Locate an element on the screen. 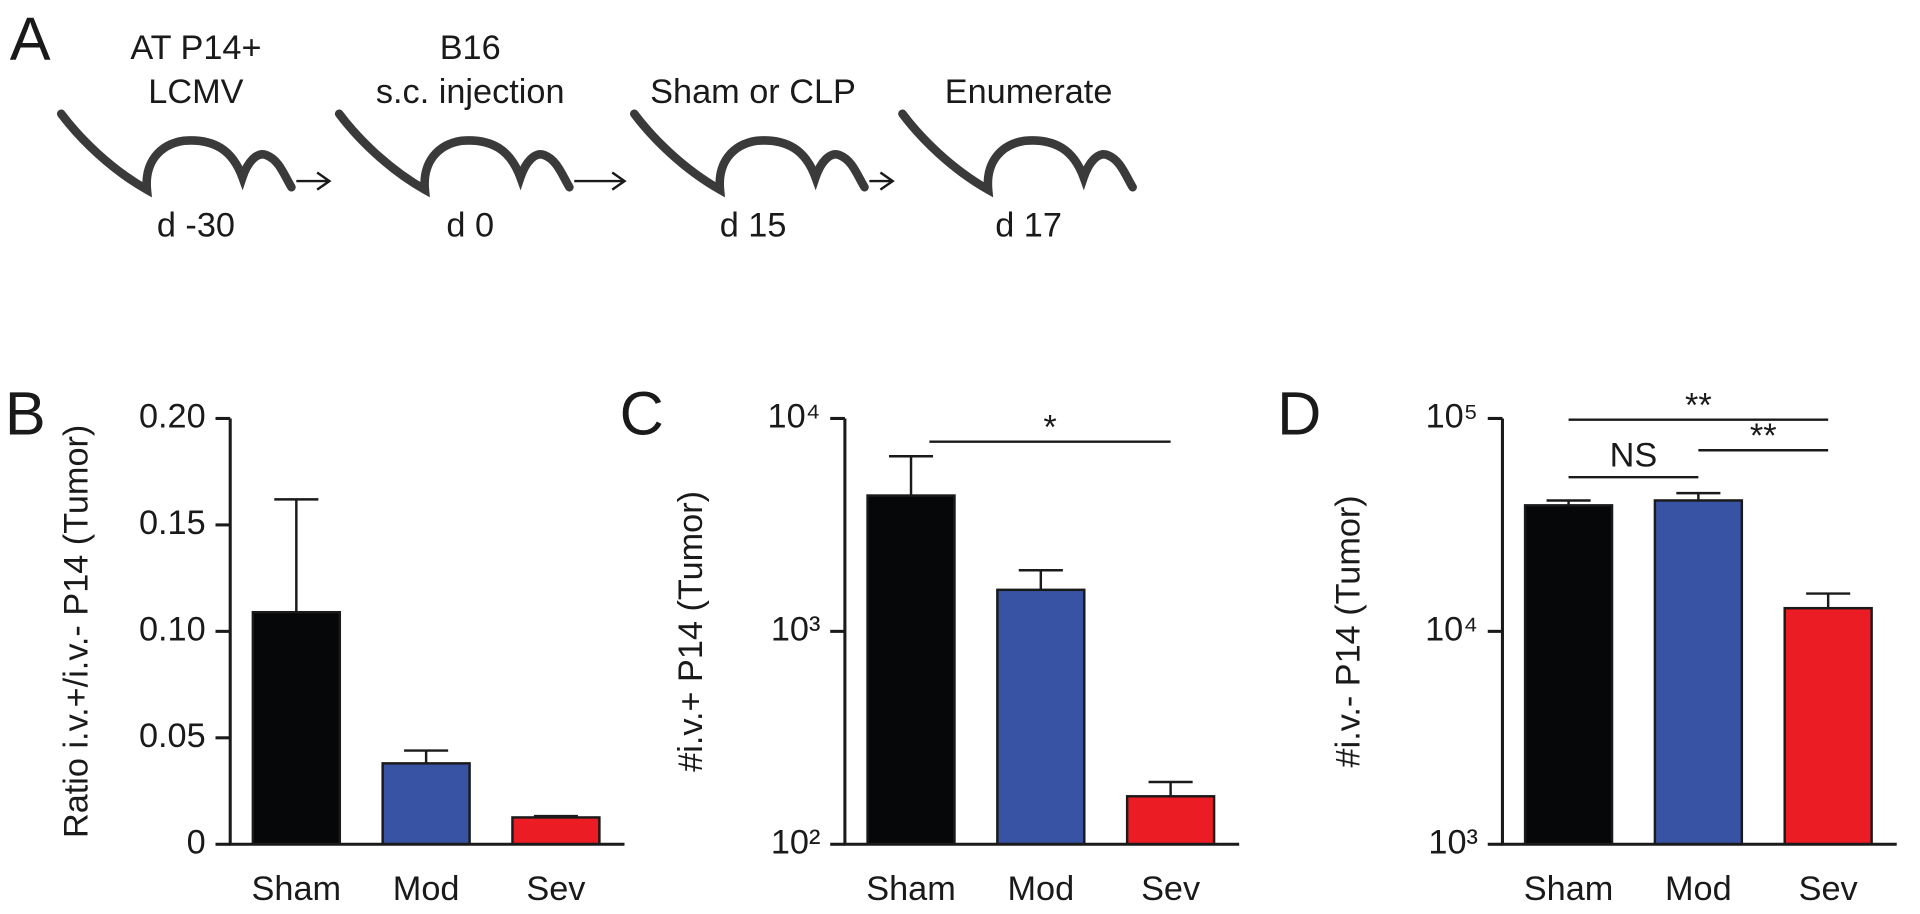  step-label: s.c. injection is located at coordinates (470, 92).